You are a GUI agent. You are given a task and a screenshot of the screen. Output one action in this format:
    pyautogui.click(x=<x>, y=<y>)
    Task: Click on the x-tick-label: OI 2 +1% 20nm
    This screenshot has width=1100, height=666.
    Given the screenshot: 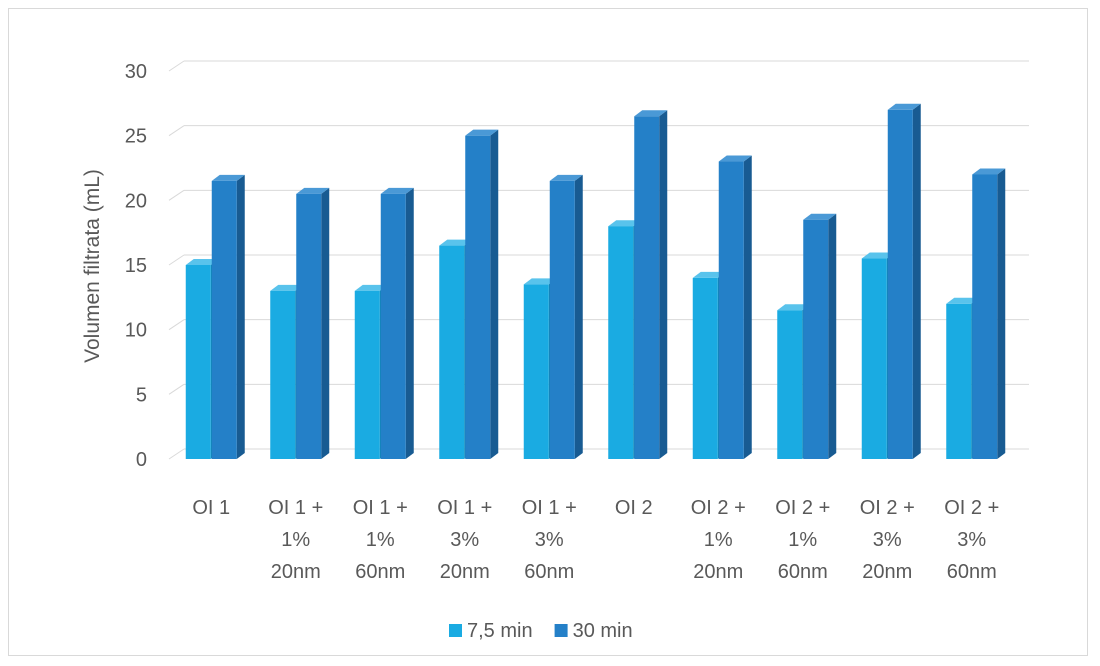 What is the action you would take?
    pyautogui.click(x=718, y=540)
    